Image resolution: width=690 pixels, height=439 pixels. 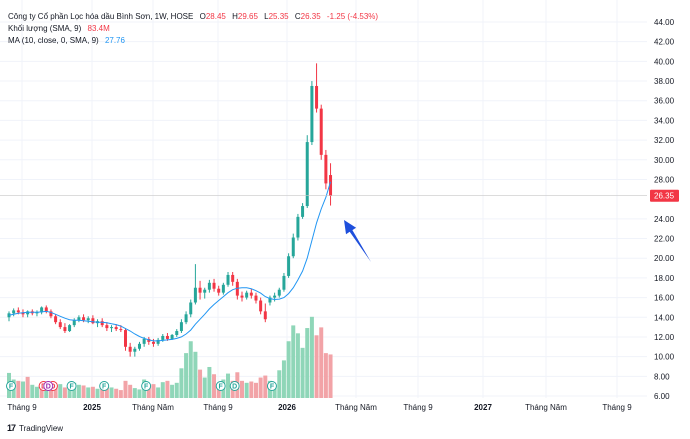 What do you see at coordinates (664, 278) in the screenshot?
I see `y-tick-label: 18.00` at bounding box center [664, 278].